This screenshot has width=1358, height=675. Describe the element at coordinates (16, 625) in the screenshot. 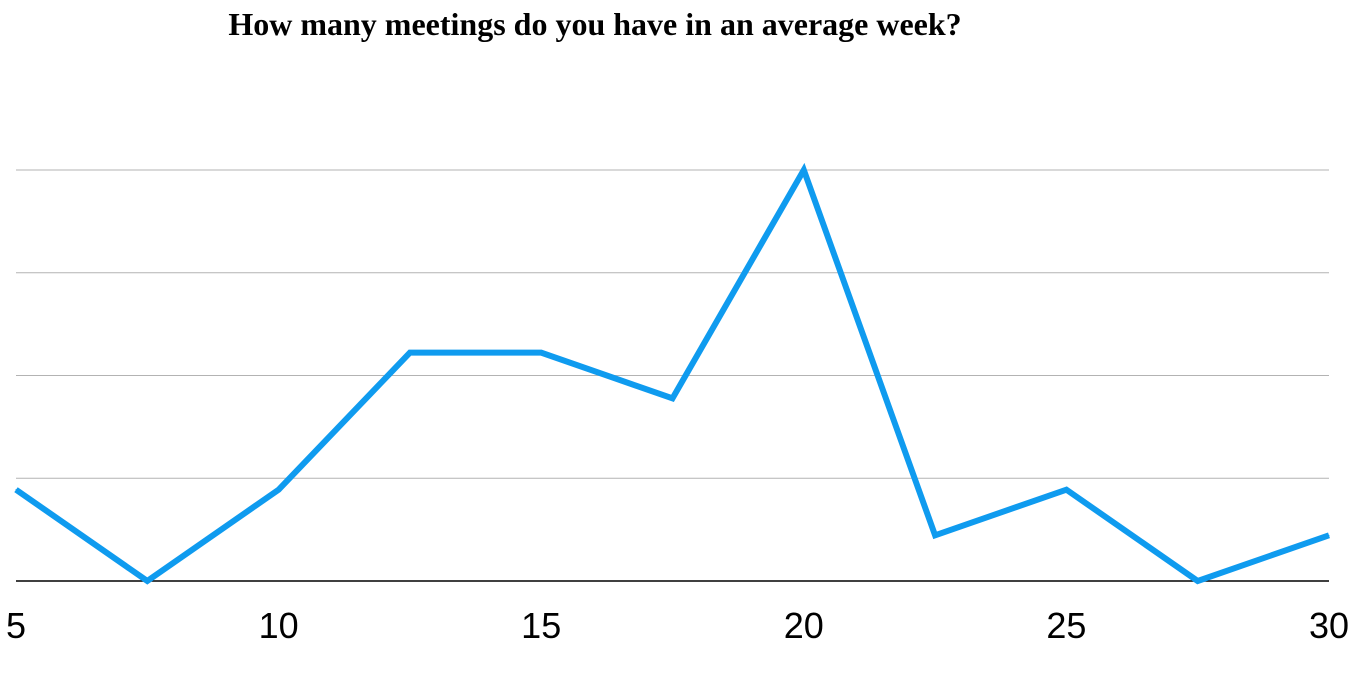

I see `x-tick-label: 5` at that location.